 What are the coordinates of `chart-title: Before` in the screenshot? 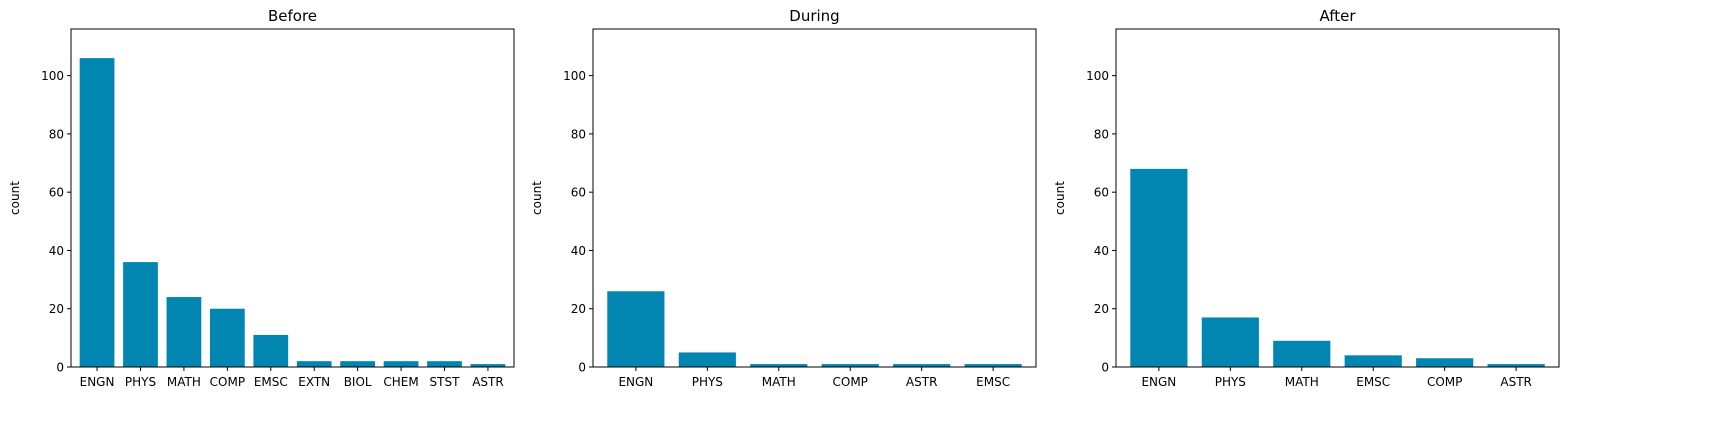 It's located at (292, 16).